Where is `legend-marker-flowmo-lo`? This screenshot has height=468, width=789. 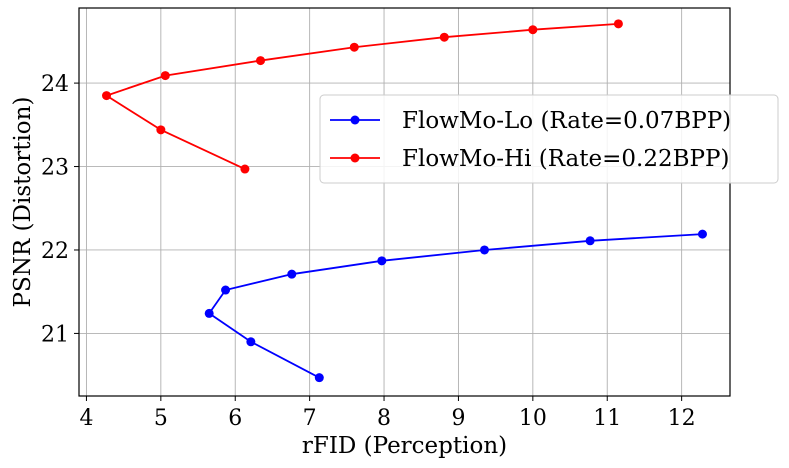
legend-marker-flowmo-lo is located at coordinates (355, 120).